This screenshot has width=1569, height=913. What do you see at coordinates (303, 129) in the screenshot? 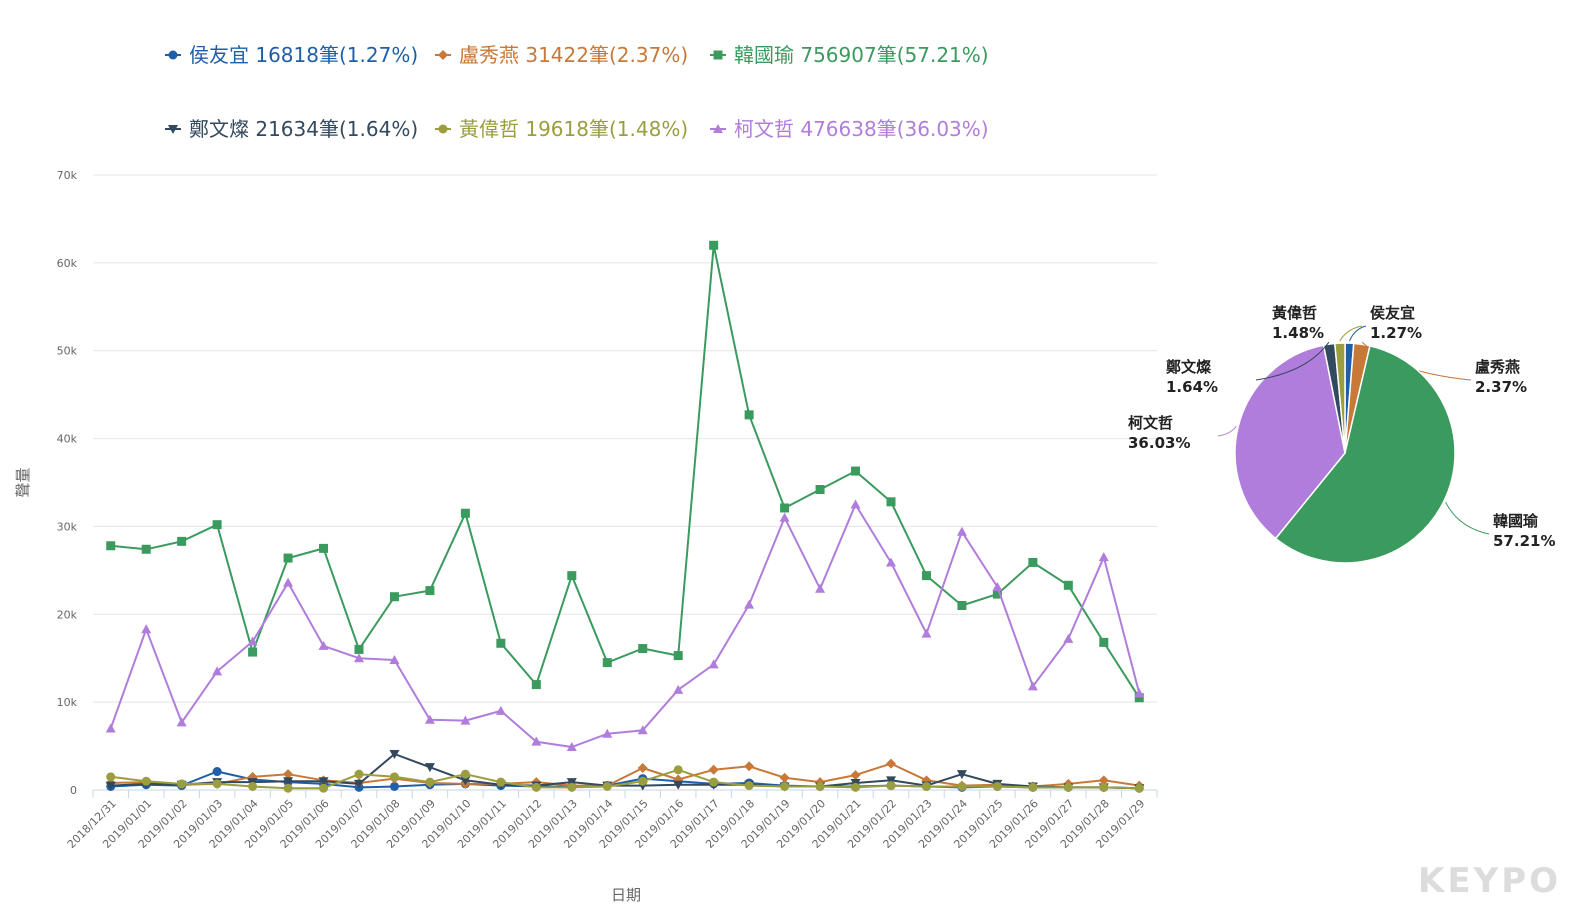
I see `legend-entry-3: 鄭文燦 21634筆(1.64%)` at bounding box center [303, 129].